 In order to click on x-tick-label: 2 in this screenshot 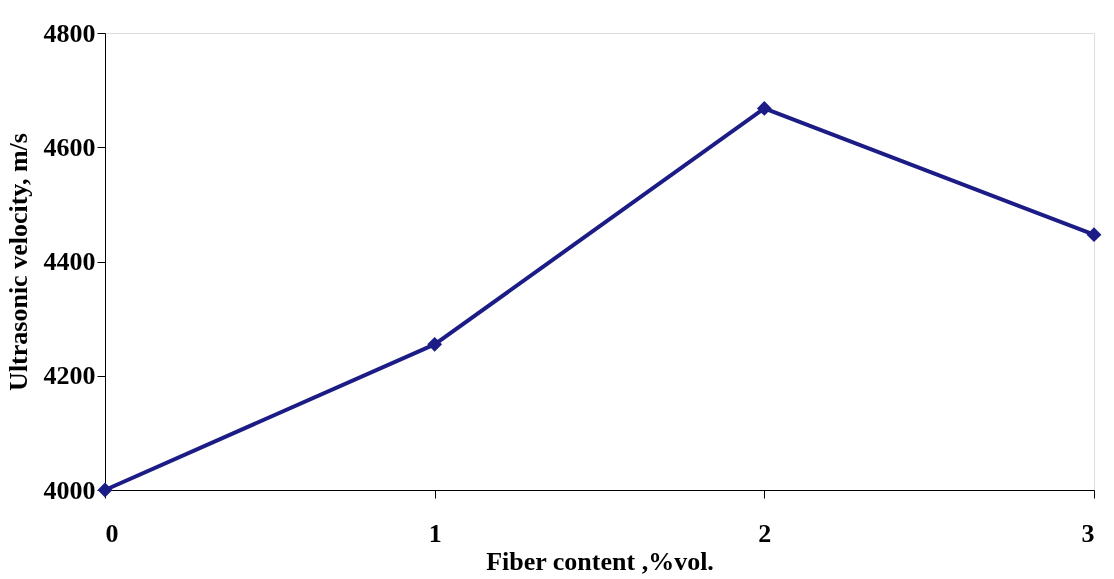, I will do `click(765, 533)`.